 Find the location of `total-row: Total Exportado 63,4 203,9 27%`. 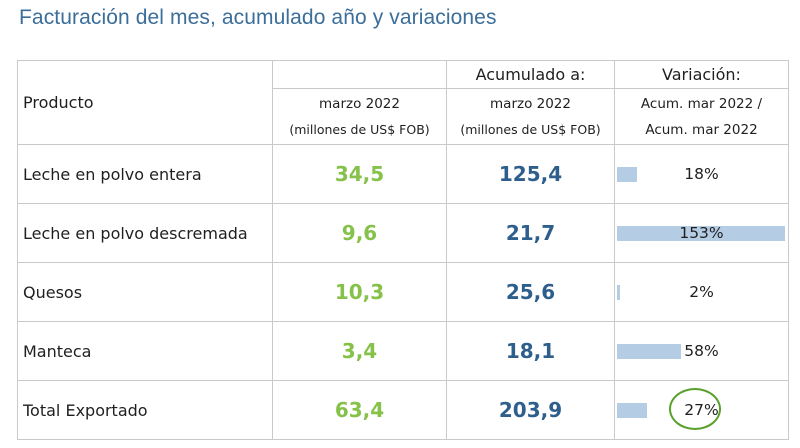

total-row: Total Exportado 63,4 203,9 27% is located at coordinates (403, 410).